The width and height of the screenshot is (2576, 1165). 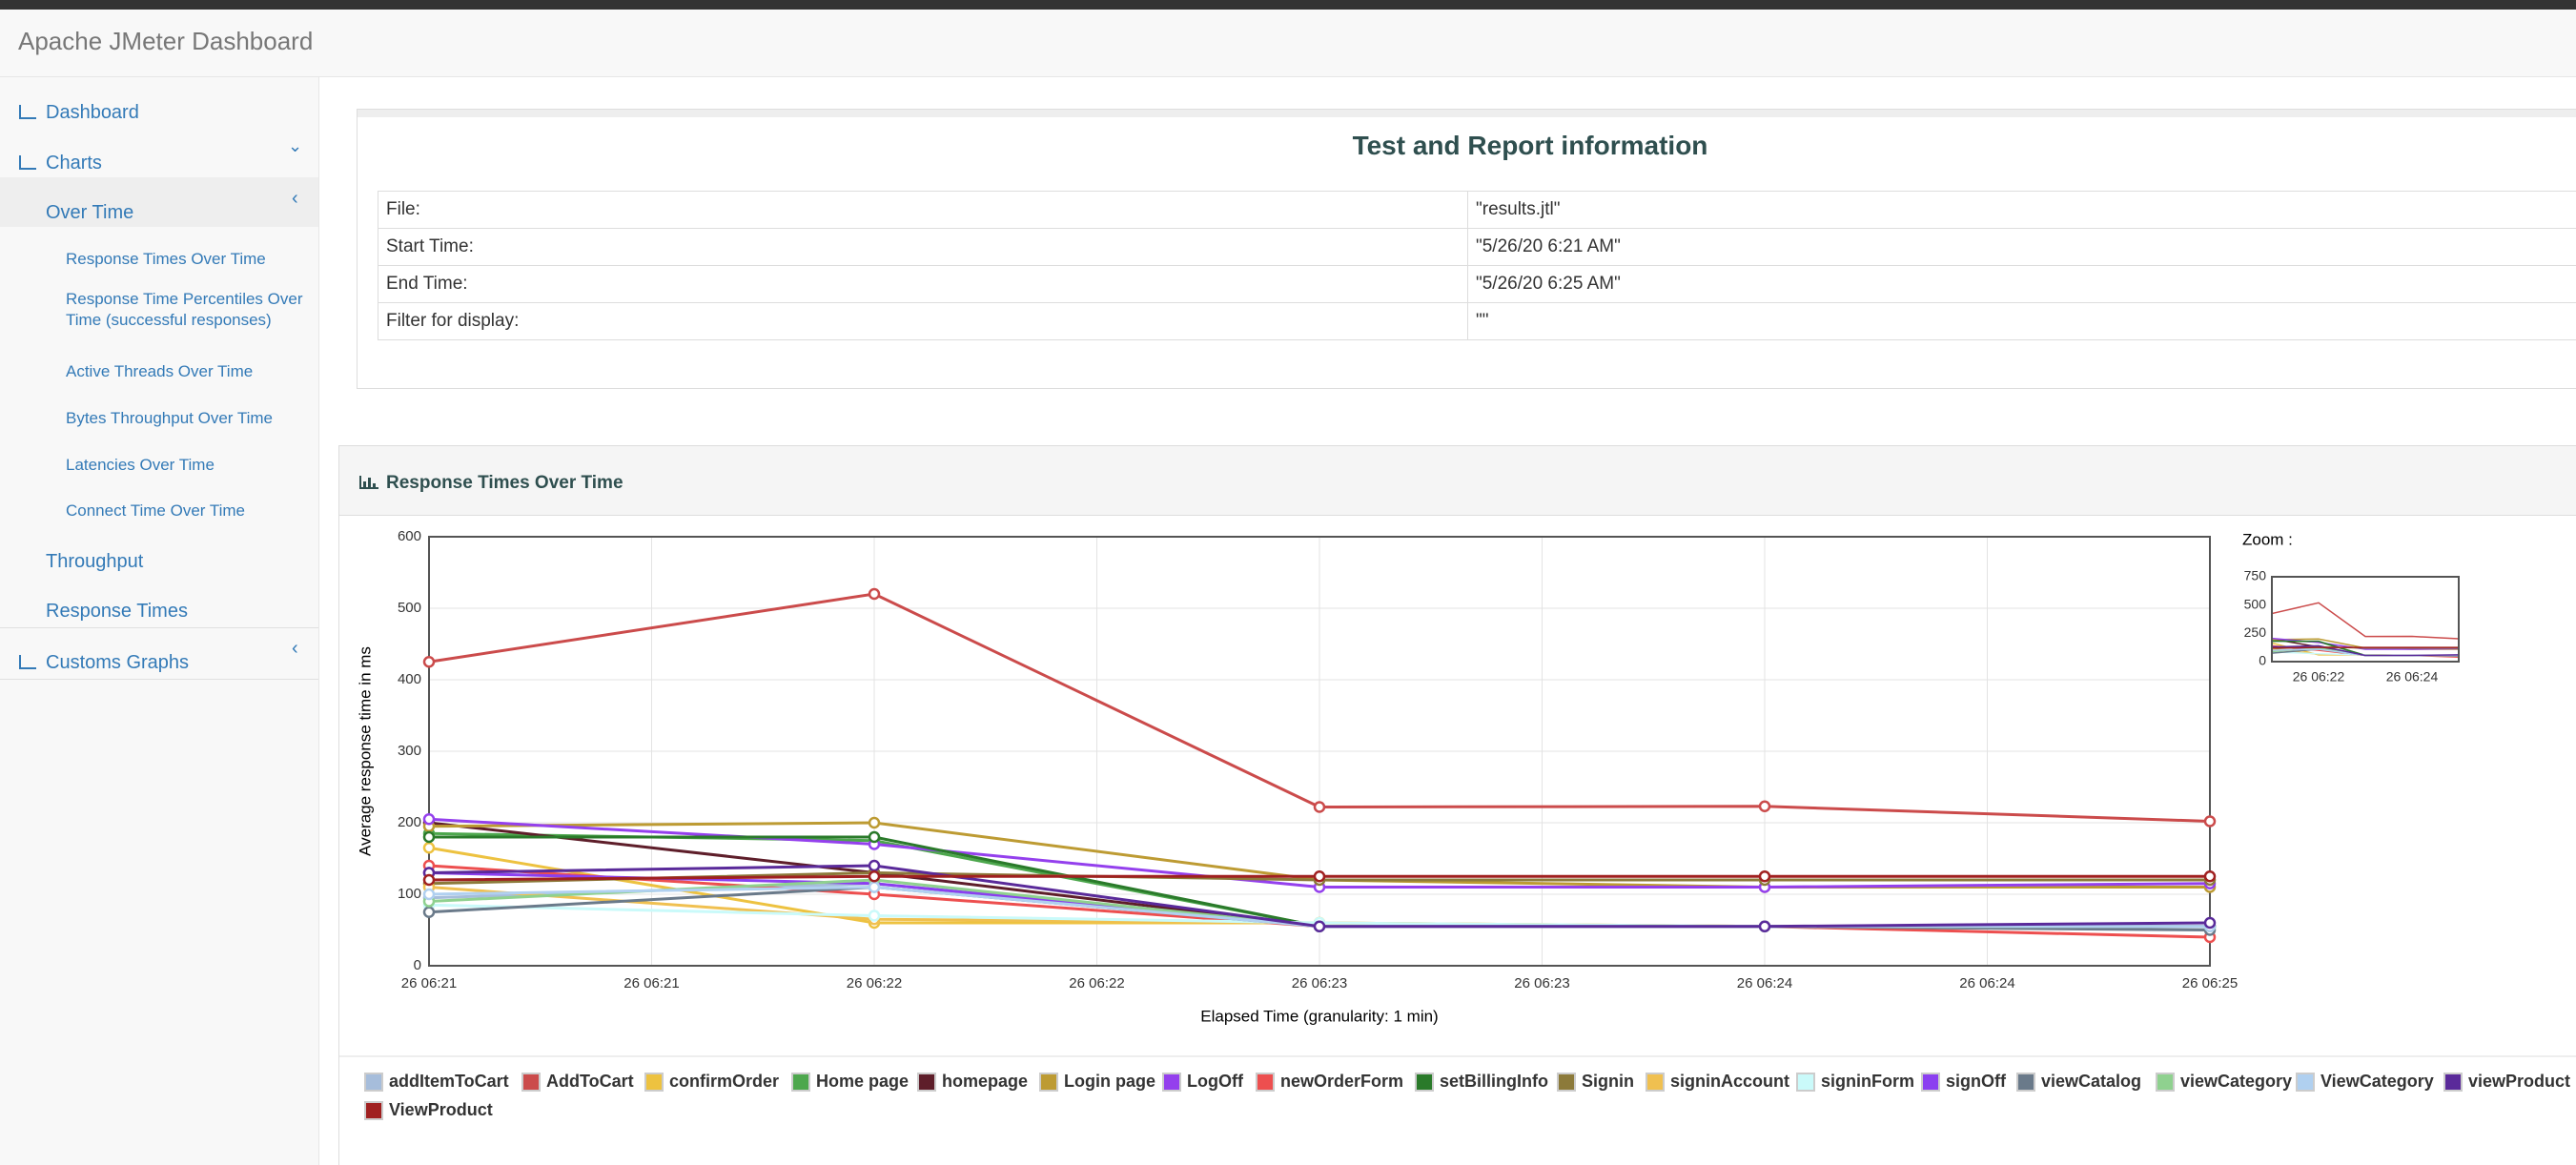 I want to click on legend-label: ViewProduct, so click(x=441, y=1109).